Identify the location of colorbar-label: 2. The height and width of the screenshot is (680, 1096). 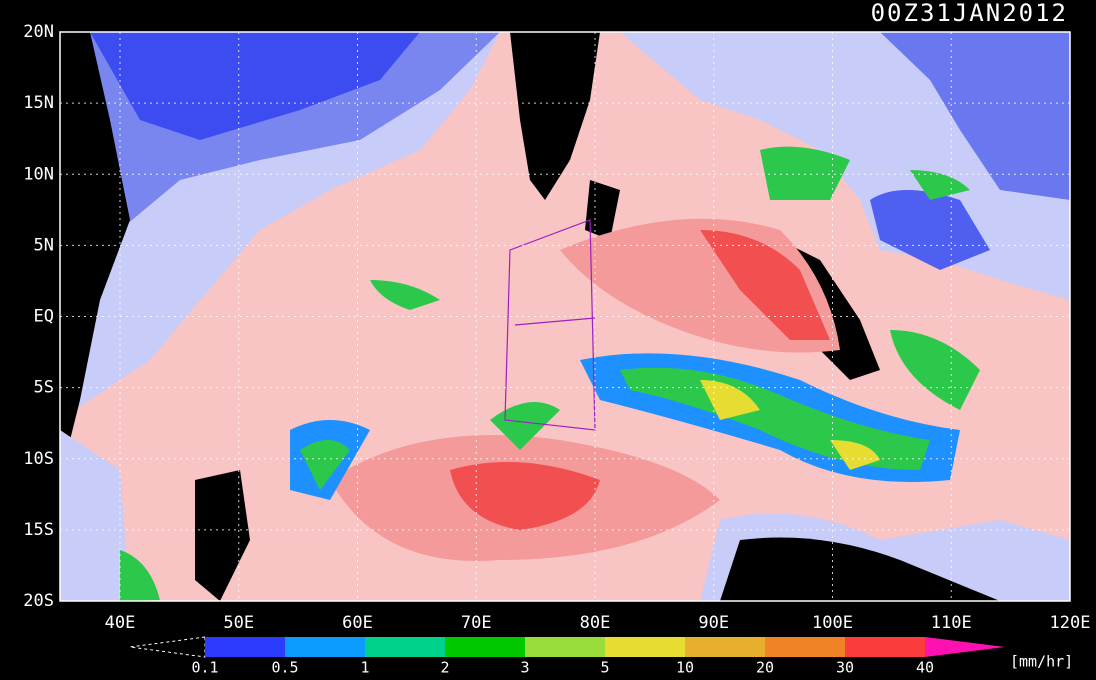
(444, 668).